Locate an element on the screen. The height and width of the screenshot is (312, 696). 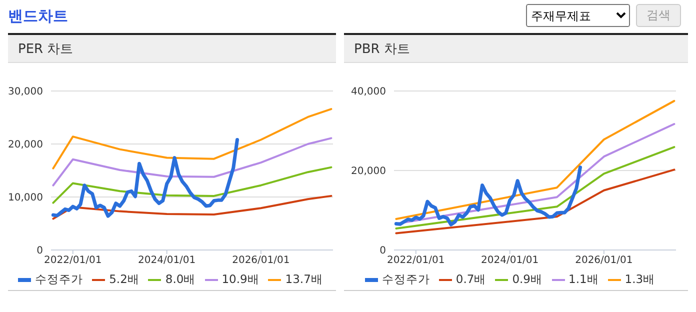
y-tick-label: 40,000 is located at coordinates (368, 92).